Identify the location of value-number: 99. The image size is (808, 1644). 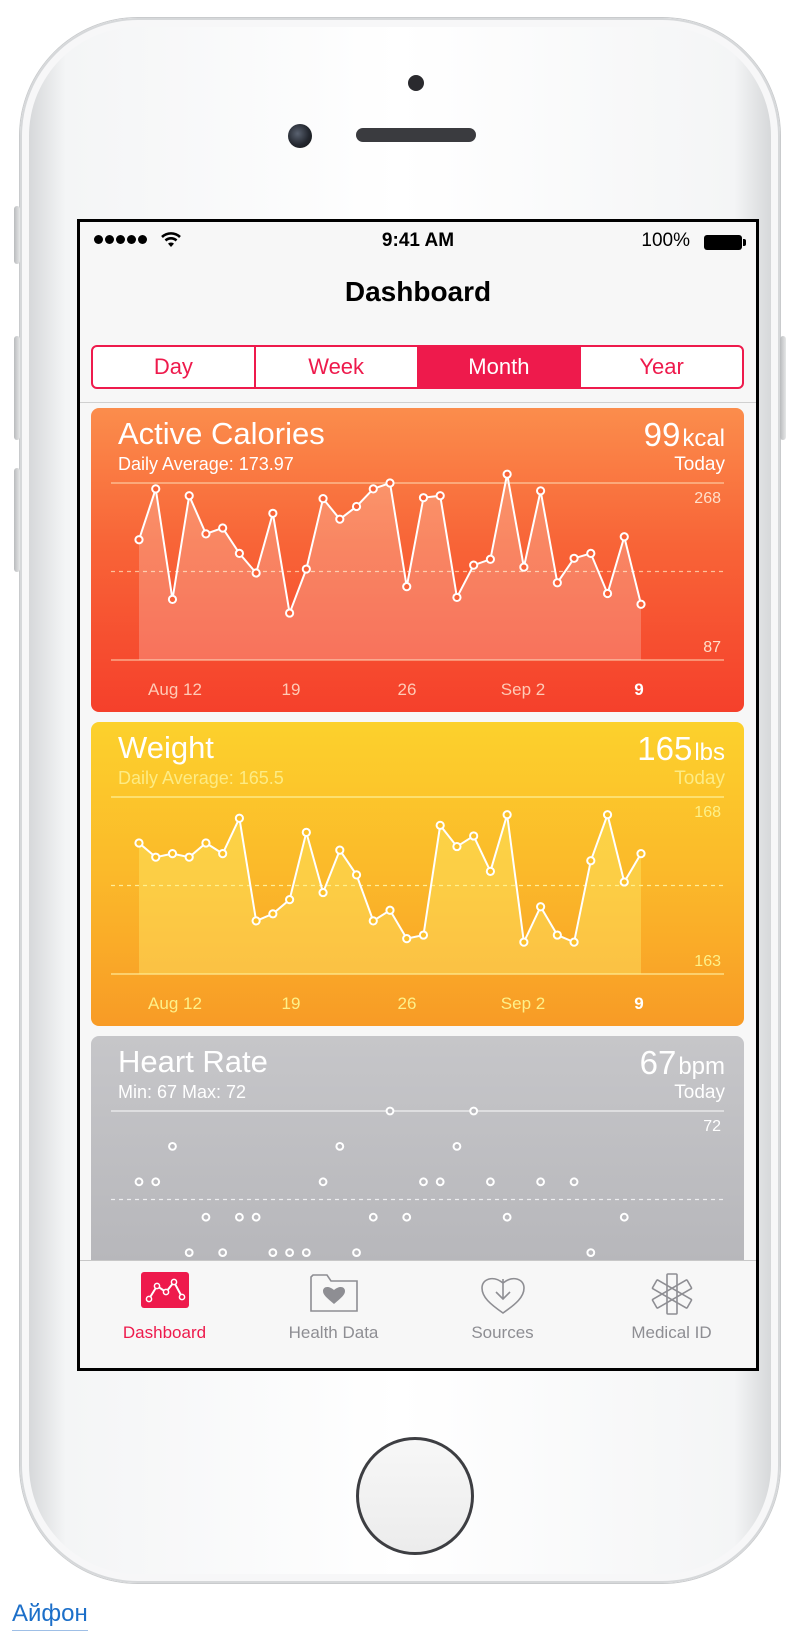
(662, 434).